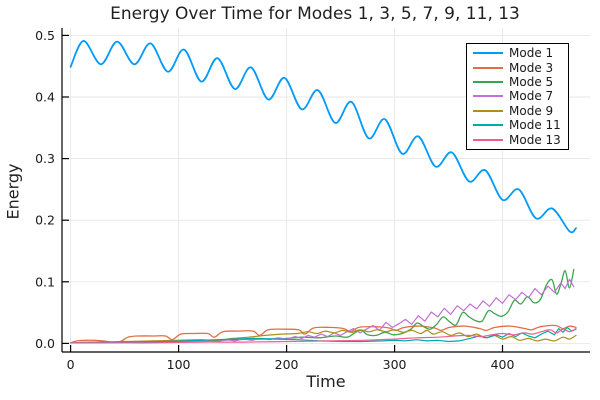 The image size is (600, 400). Describe the element at coordinates (531, 81) in the screenshot. I see `legend-item-label: Mode 5` at that location.